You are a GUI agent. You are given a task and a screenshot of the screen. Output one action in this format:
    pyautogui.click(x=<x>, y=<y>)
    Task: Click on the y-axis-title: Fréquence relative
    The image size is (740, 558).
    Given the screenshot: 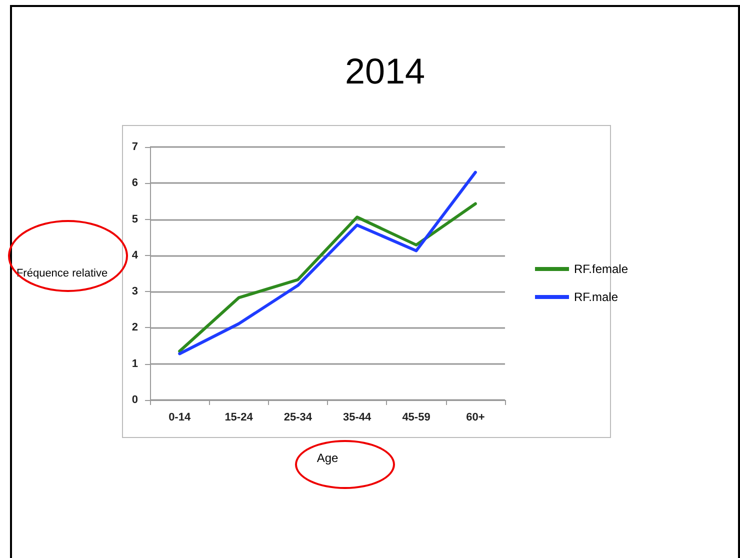 What is the action you would take?
    pyautogui.click(x=62, y=274)
    